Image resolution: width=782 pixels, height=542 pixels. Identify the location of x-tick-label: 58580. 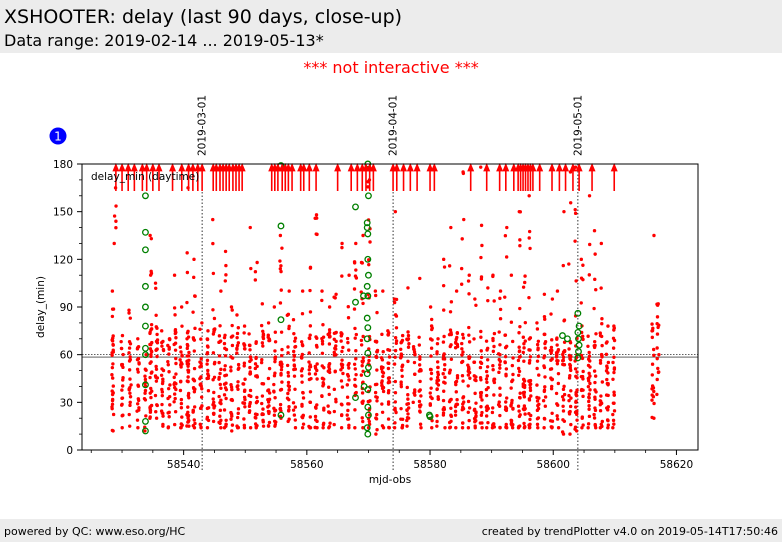
(429, 465).